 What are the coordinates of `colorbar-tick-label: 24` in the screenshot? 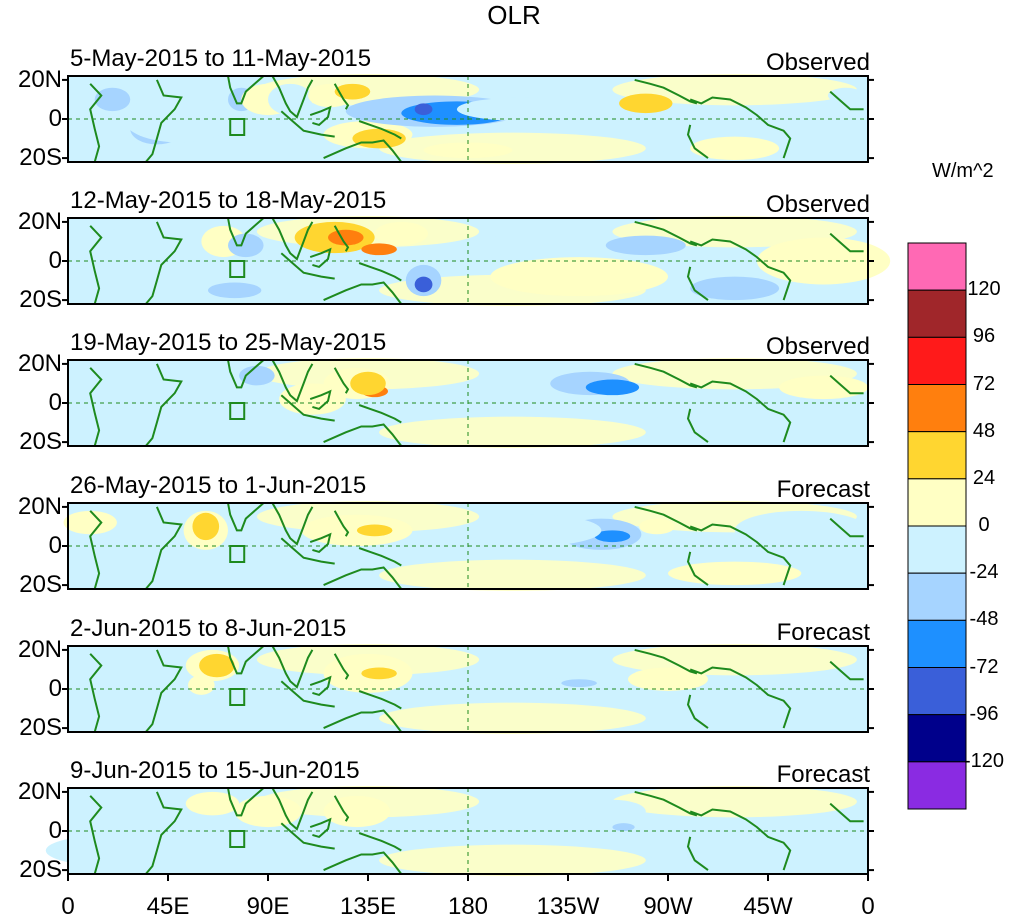 It's located at (984, 477).